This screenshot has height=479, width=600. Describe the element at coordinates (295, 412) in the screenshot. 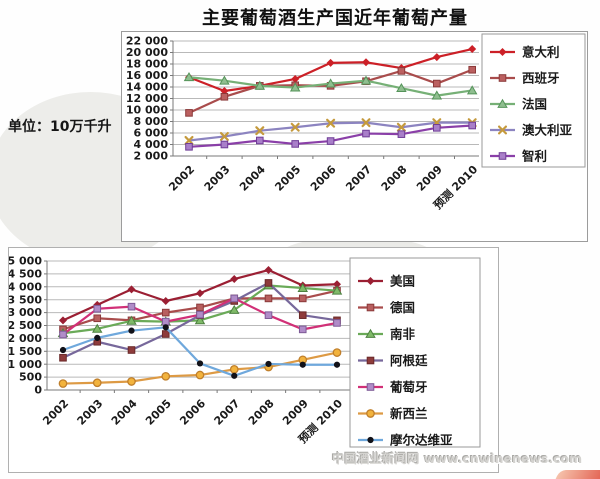

I see `x-axis-tick-label: 2009` at that location.